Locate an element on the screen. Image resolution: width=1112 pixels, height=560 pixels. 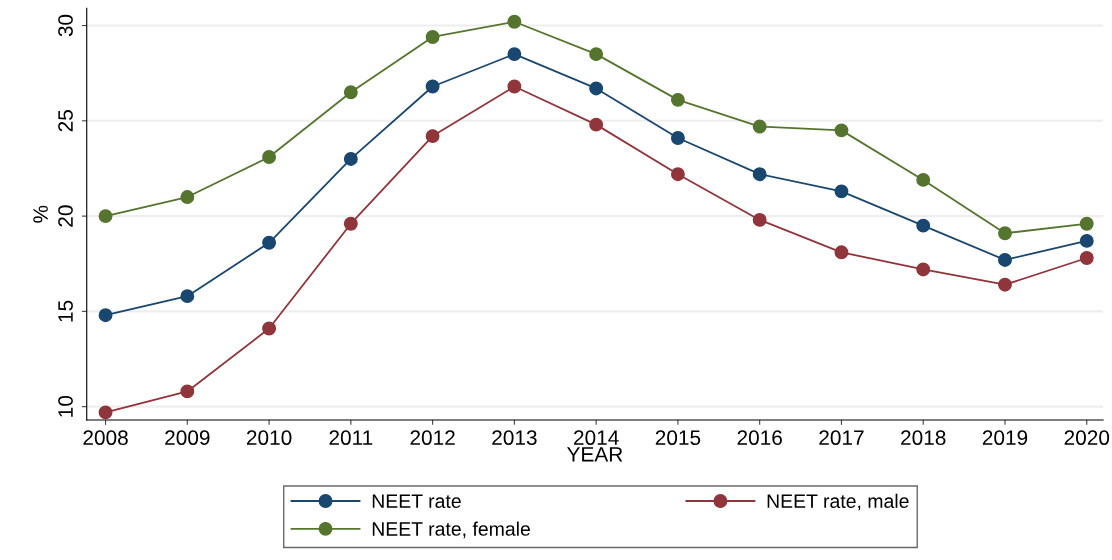
y-tick-label: 10 is located at coordinates (65, 406).